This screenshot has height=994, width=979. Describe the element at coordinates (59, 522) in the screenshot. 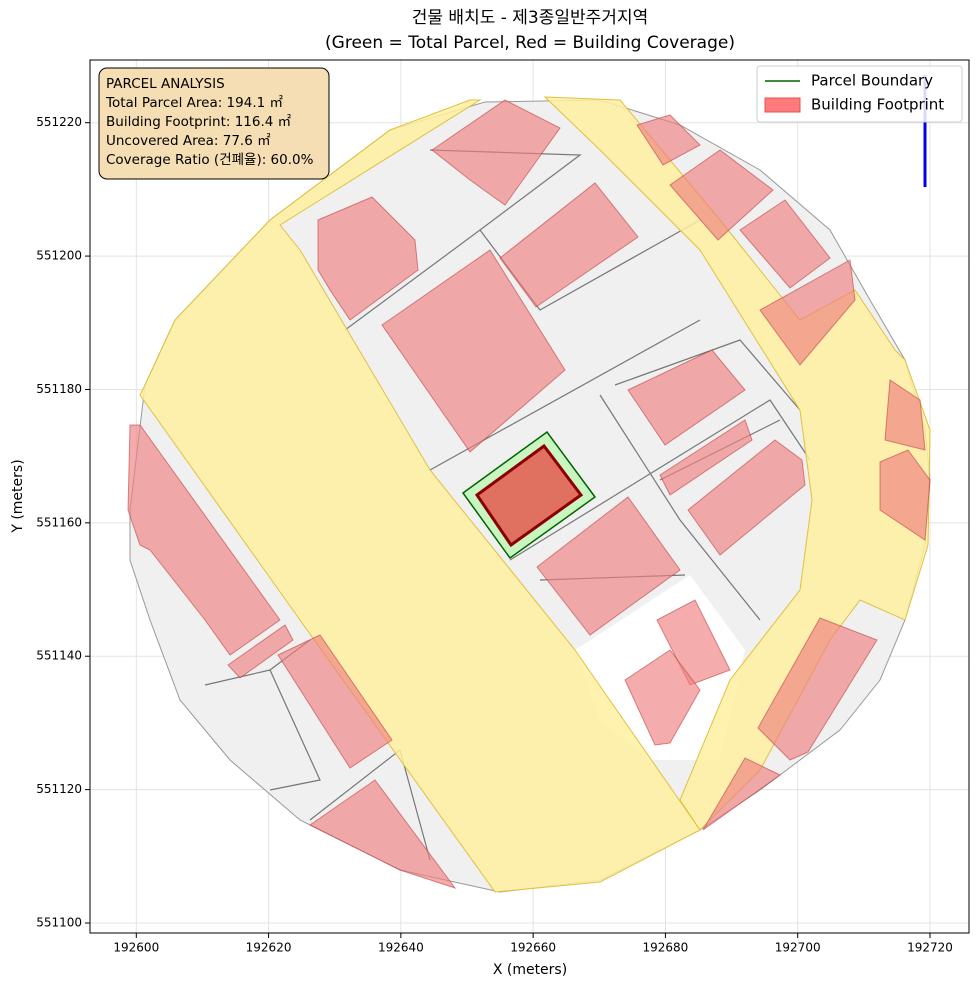

I see `y-tick-label: 551160` at that location.